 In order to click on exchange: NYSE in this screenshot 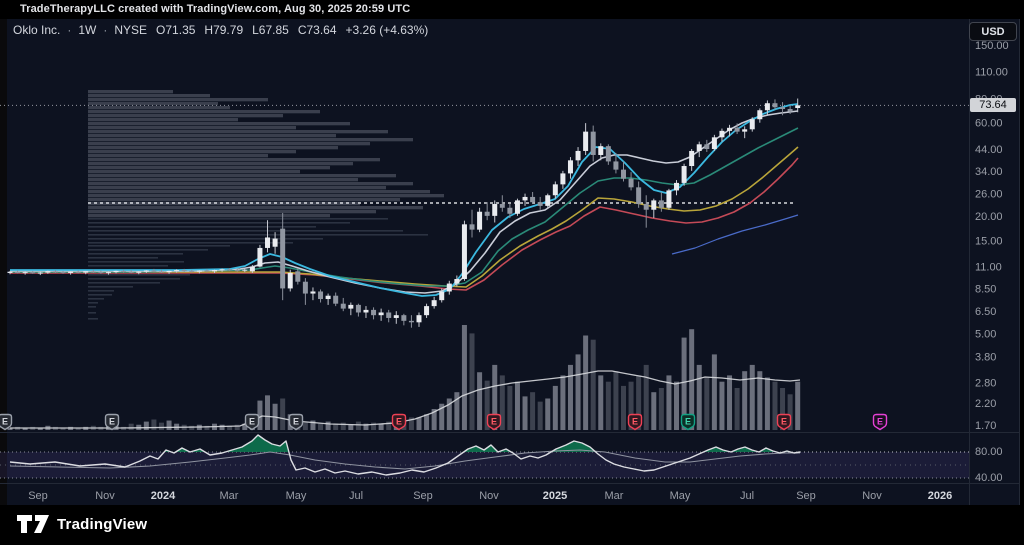, I will do `click(131, 30)`.